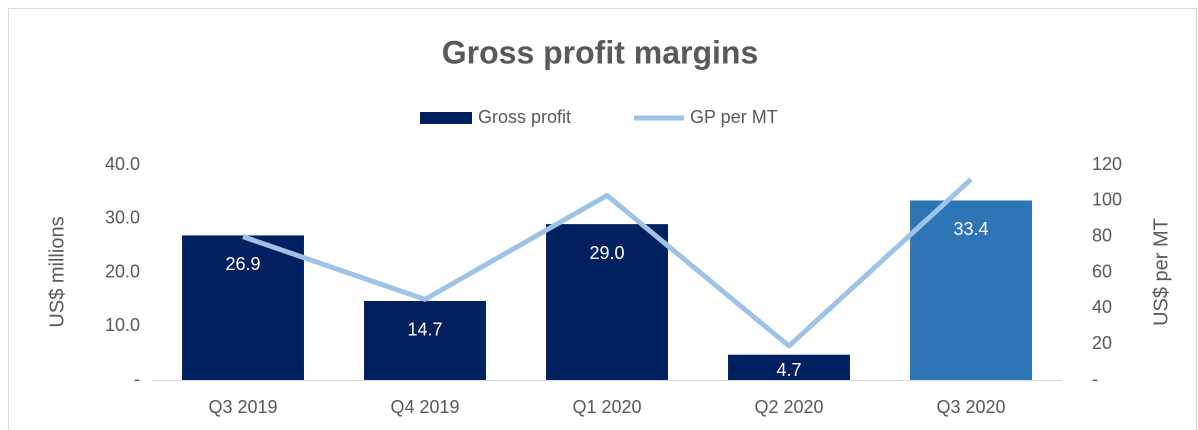 Image resolution: width=1198 pixels, height=430 pixels. What do you see at coordinates (970, 229) in the screenshot?
I see `data-label: 33.4` at bounding box center [970, 229].